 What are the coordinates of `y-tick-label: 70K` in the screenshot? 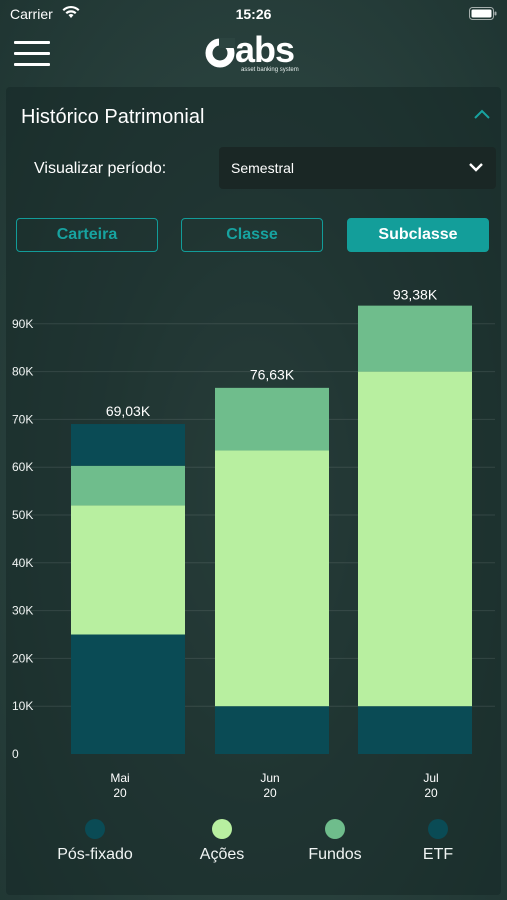 It's located at (22, 419).